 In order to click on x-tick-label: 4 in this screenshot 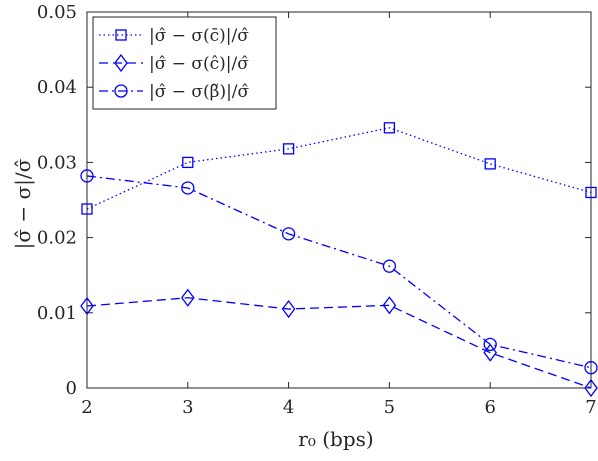, I will do `click(288, 407)`.